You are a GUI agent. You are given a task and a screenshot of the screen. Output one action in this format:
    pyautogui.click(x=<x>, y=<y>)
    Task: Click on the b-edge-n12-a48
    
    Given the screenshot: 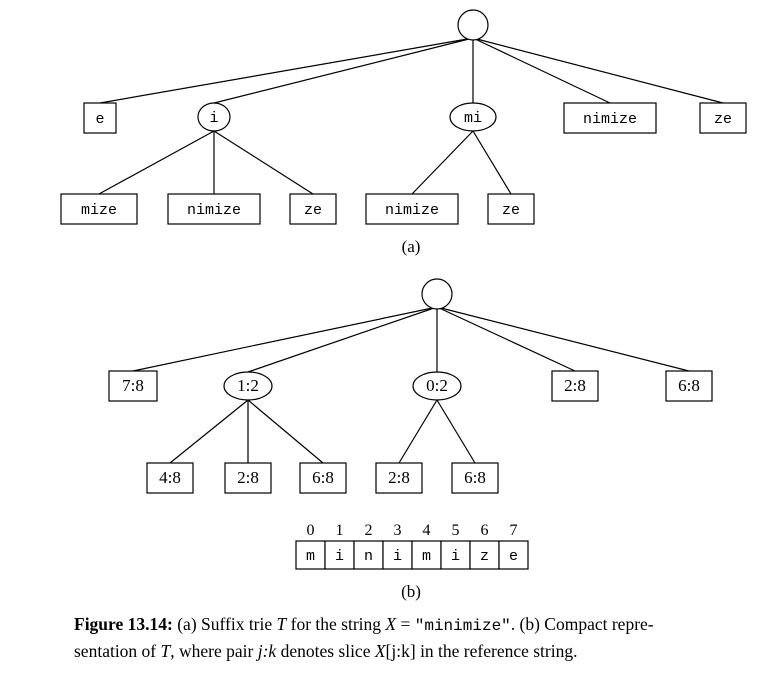 What is the action you would take?
    pyautogui.click(x=209, y=431)
    